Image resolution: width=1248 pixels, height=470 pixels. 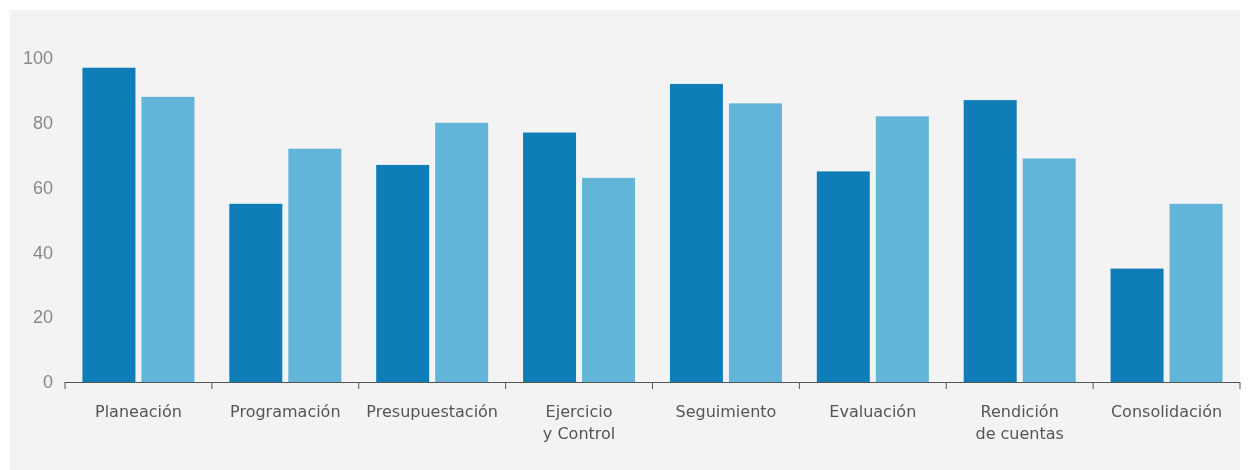 What do you see at coordinates (285, 411) in the screenshot?
I see `x-tick-label: Programación` at bounding box center [285, 411].